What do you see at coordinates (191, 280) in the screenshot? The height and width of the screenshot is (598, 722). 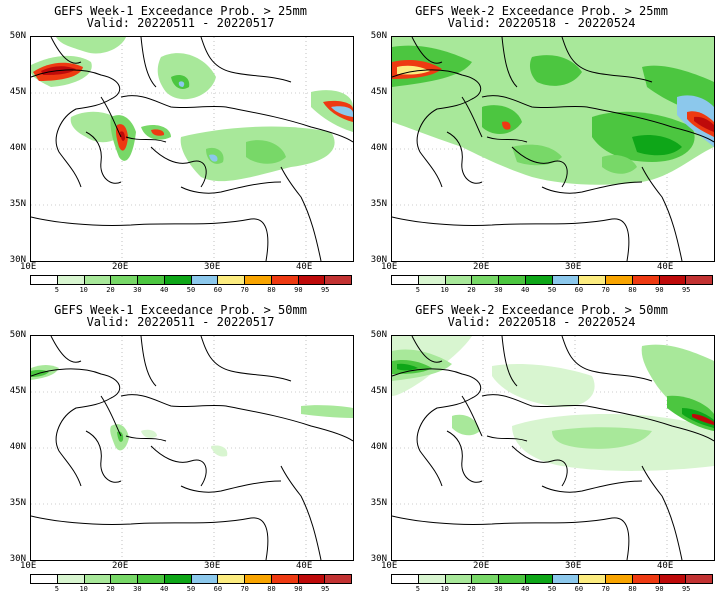 I see `probability-colorbar` at bounding box center [191, 280].